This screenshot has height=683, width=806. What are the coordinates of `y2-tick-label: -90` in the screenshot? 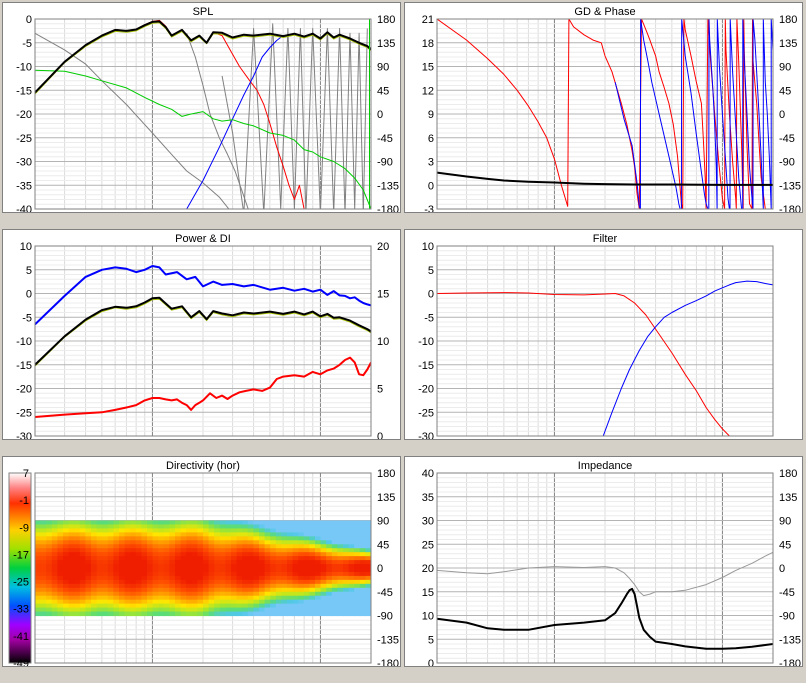 It's located at (385, 617).